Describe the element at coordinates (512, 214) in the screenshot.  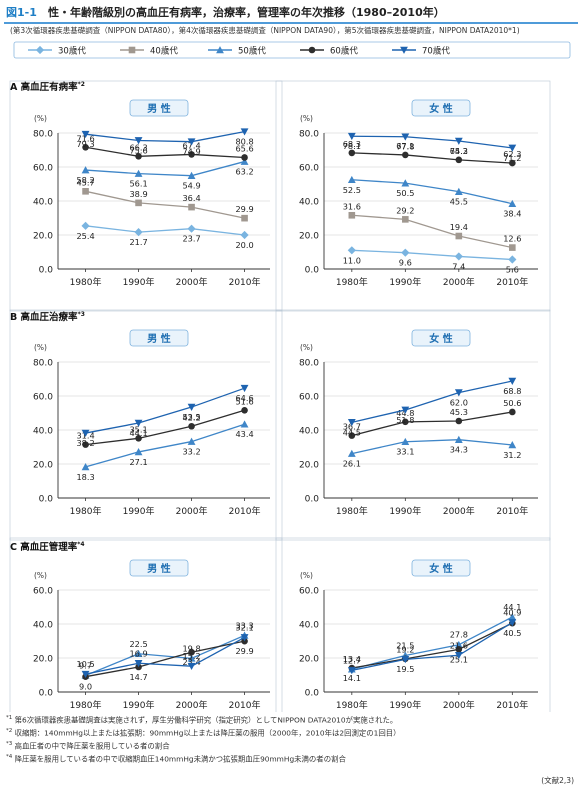
I see `data-label: 38.4` at that location.